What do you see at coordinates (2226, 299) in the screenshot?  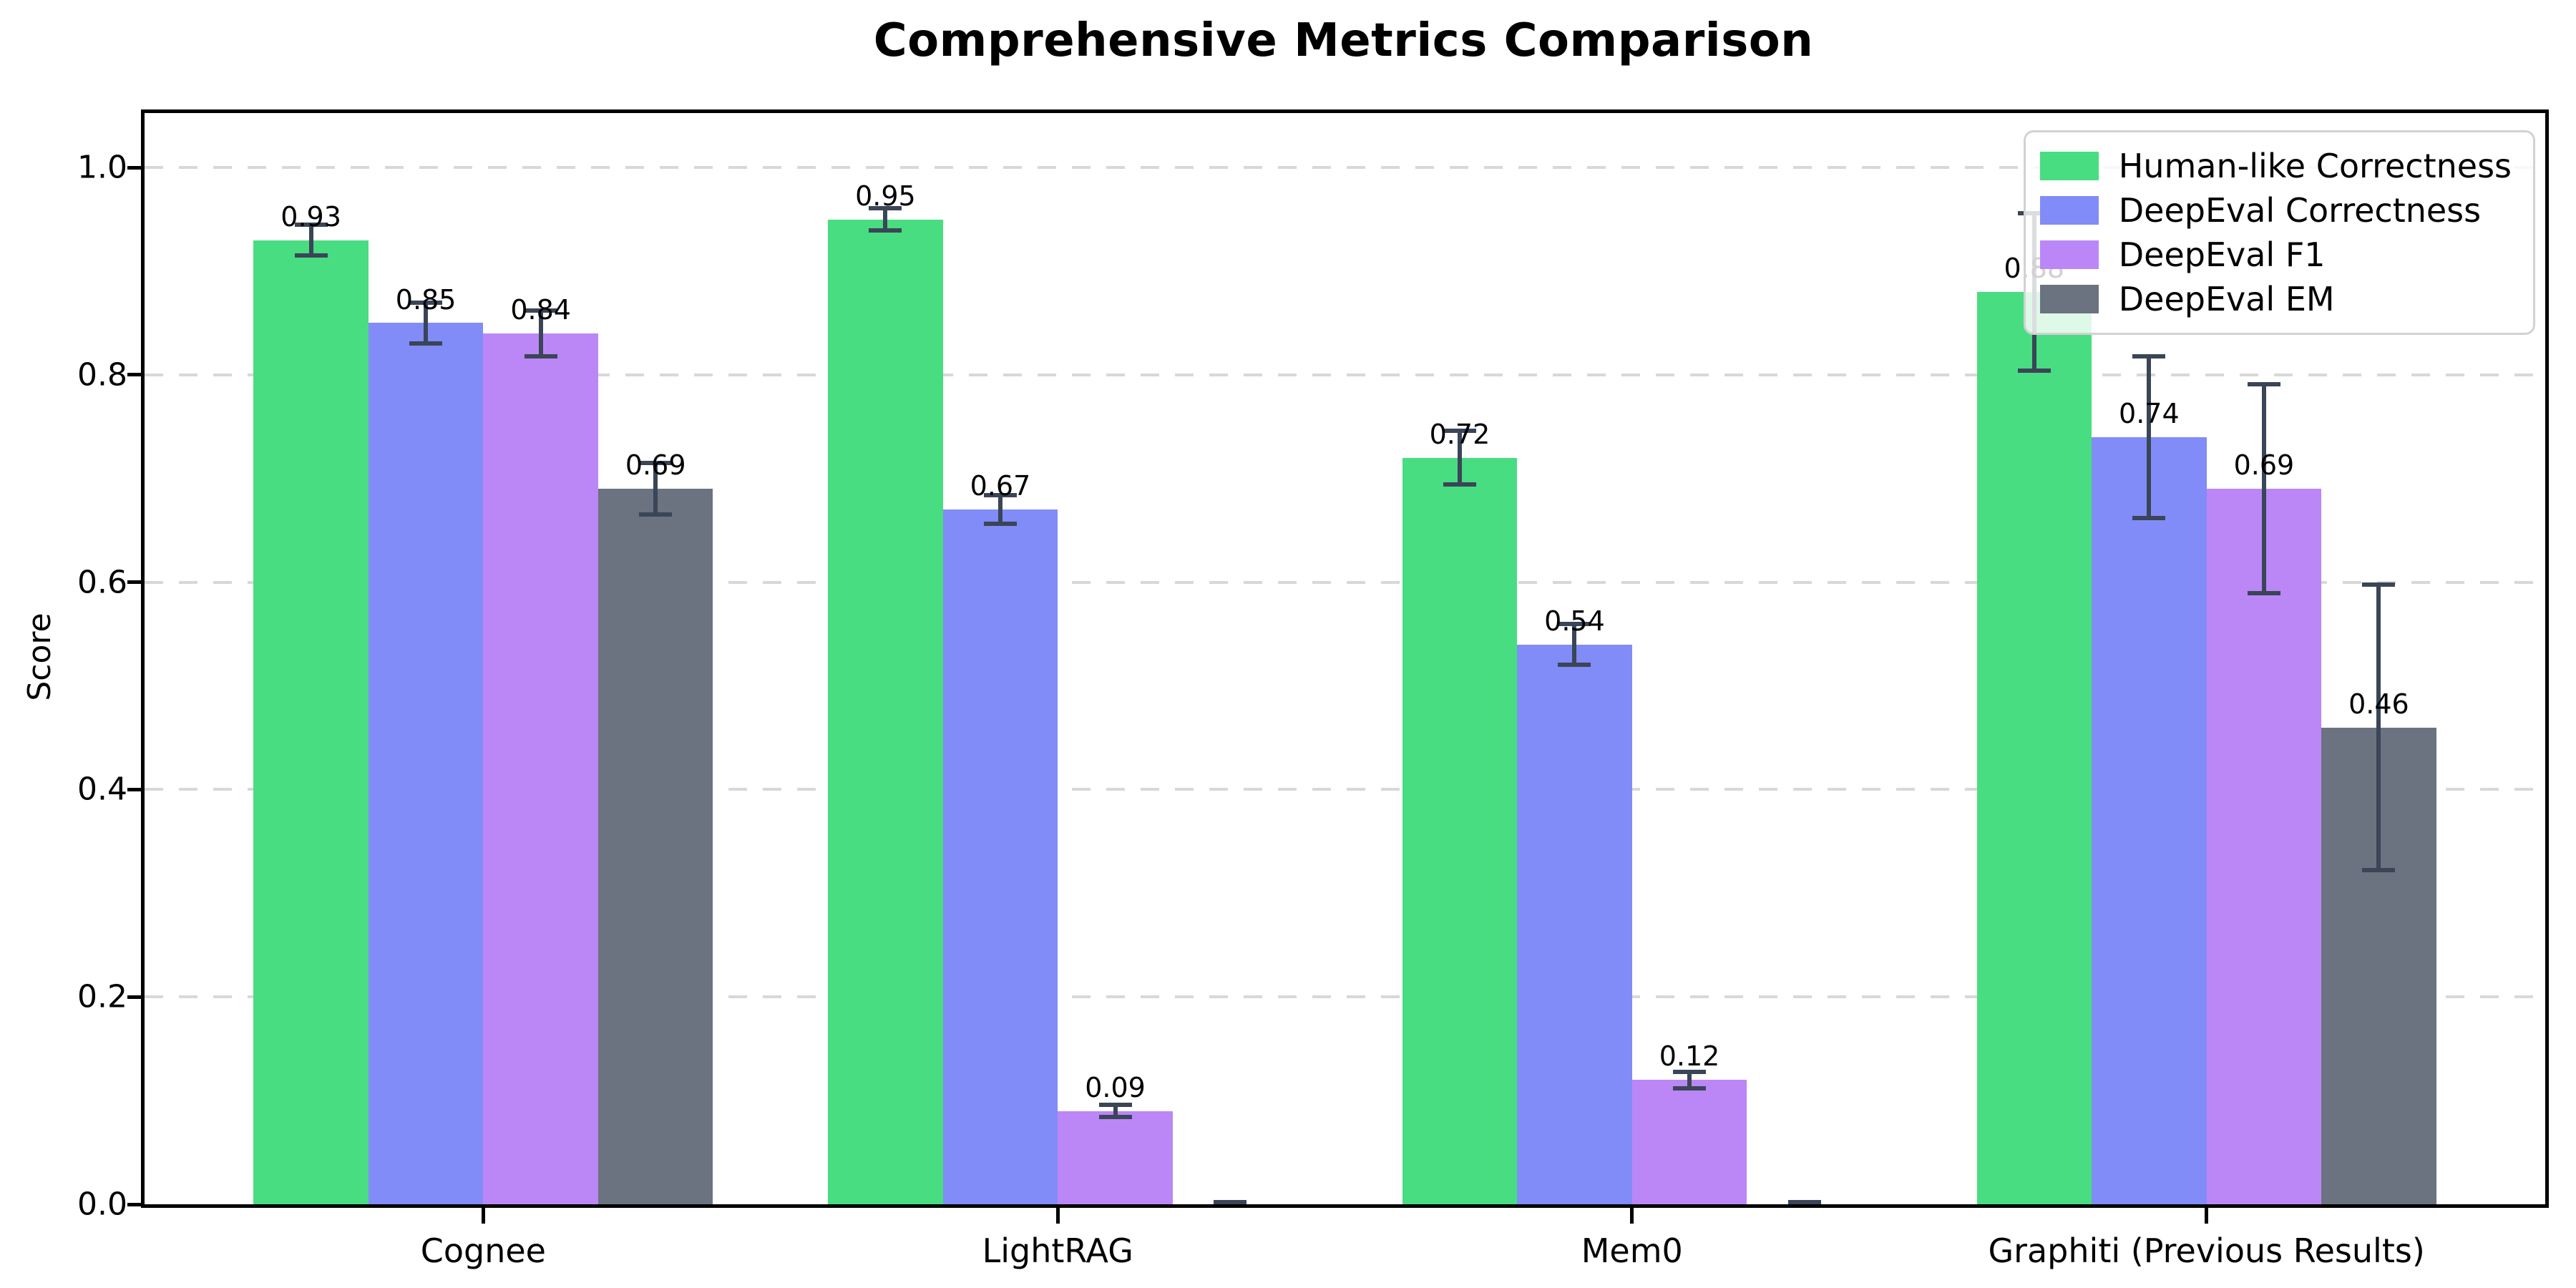 I see `legend-label: DeepEval EM` at bounding box center [2226, 299].